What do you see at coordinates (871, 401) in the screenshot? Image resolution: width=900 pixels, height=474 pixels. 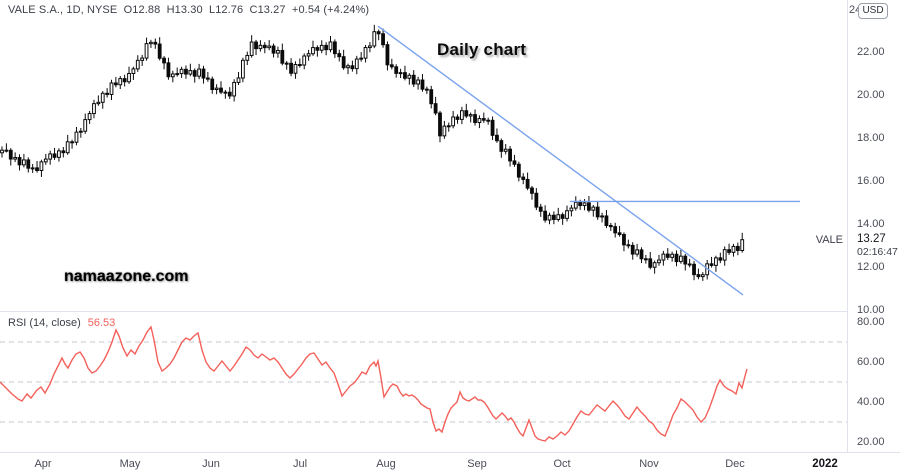 I see `rsi-tick-40.00: 40.00` at bounding box center [871, 401].